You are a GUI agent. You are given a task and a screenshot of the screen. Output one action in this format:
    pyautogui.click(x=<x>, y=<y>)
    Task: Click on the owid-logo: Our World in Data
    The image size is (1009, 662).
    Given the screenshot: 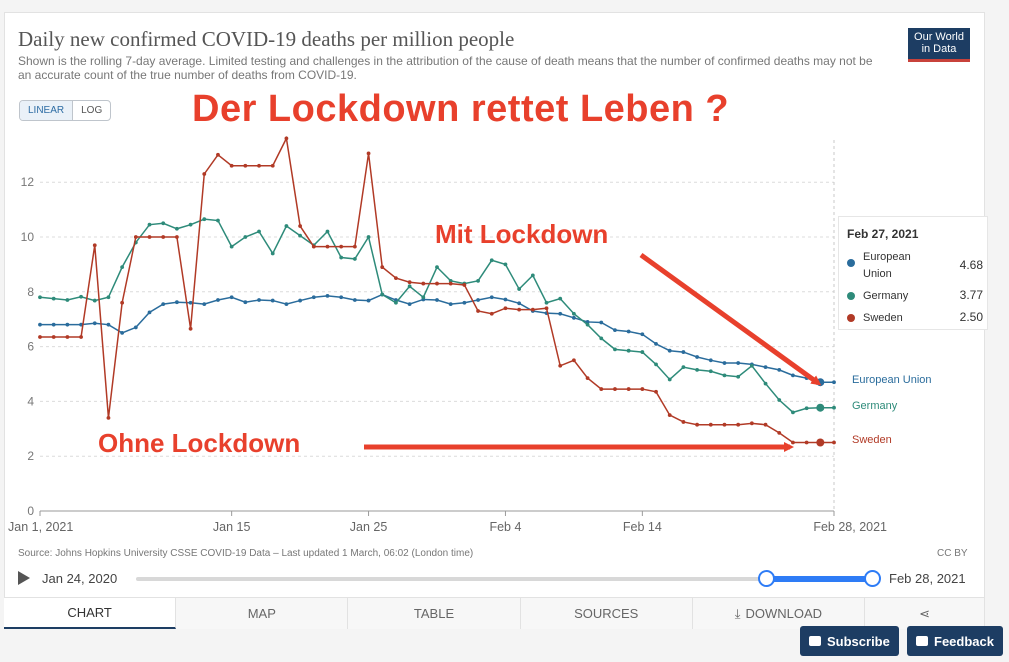 What is the action you would take?
    pyautogui.click(x=939, y=45)
    